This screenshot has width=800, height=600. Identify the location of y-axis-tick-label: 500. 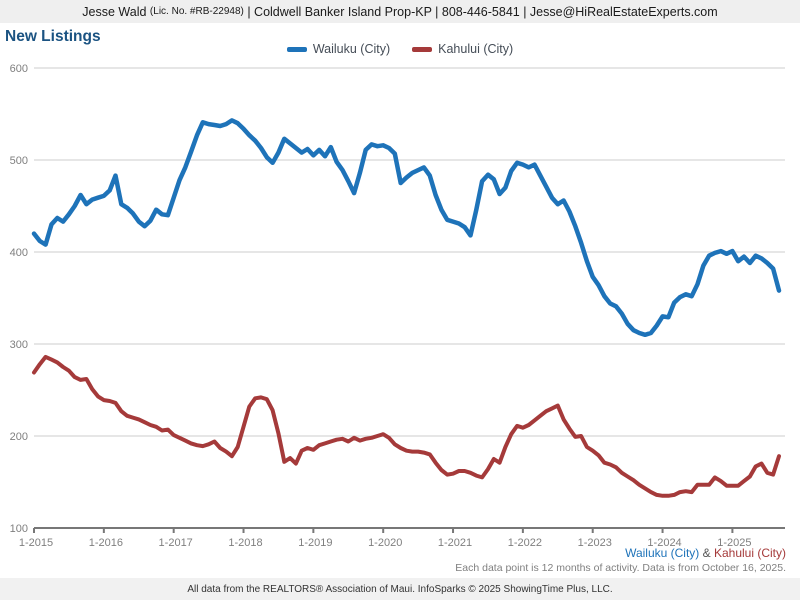
(19, 161).